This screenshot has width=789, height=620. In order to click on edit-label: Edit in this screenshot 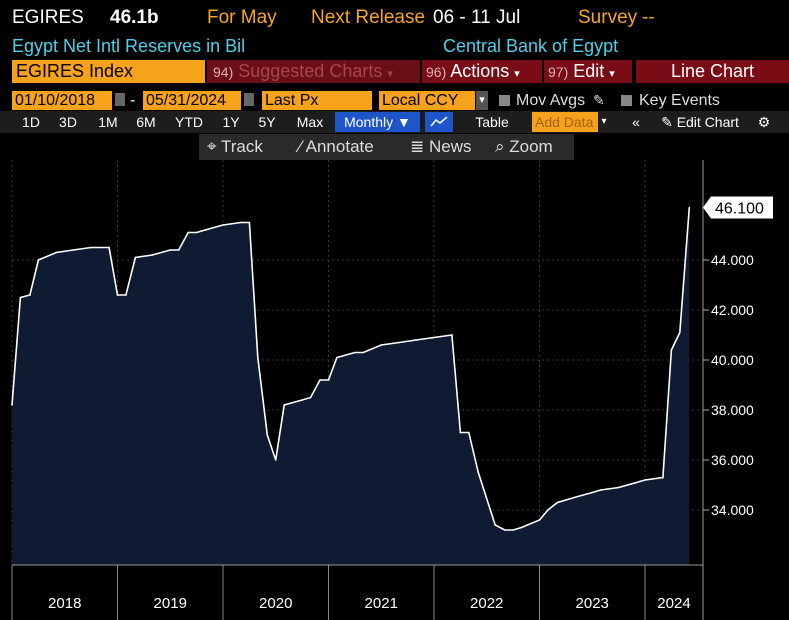, I will do `click(589, 71)`.